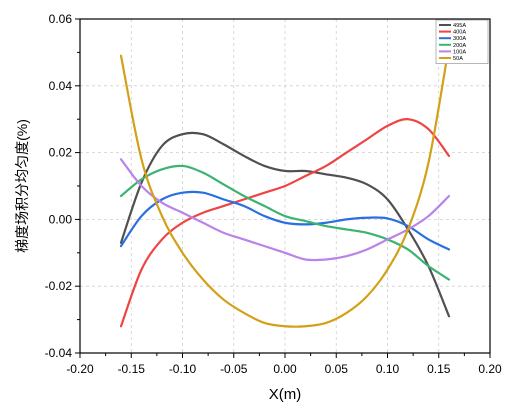  Describe the element at coordinates (388, 369) in the screenshot. I see `x-tick-label: 0.10` at that location.